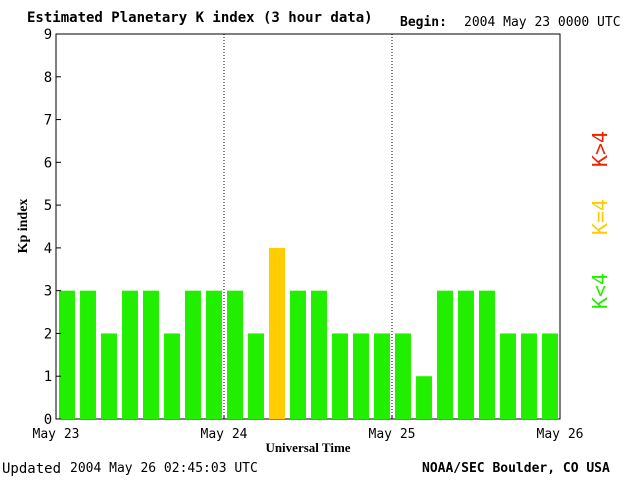  Describe the element at coordinates (164, 468) in the screenshot. I see `updated-value: 2004 May 26 02:45:03 UTC` at that location.